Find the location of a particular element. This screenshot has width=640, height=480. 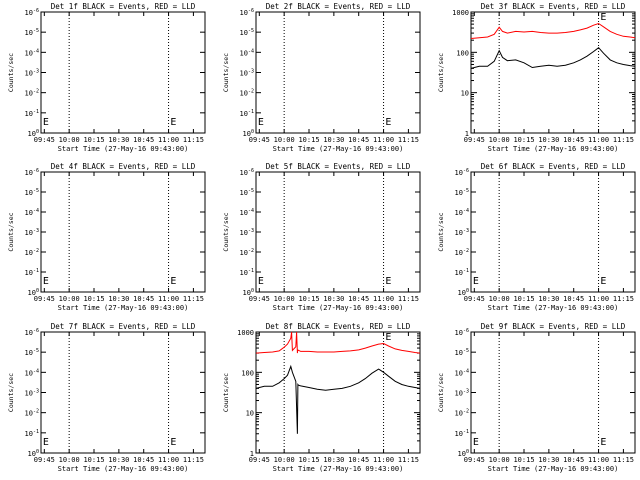

panel-title: Det 3f BLACK = Events, RED = LLD is located at coordinates (553, 6).